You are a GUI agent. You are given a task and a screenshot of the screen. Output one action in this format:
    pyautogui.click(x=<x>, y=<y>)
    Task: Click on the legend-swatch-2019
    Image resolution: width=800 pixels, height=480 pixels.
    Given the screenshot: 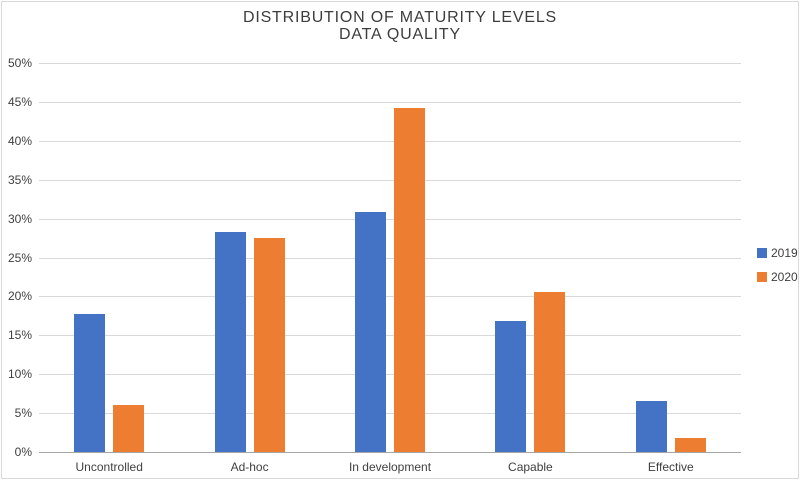 What is the action you would take?
    pyautogui.click(x=762, y=253)
    